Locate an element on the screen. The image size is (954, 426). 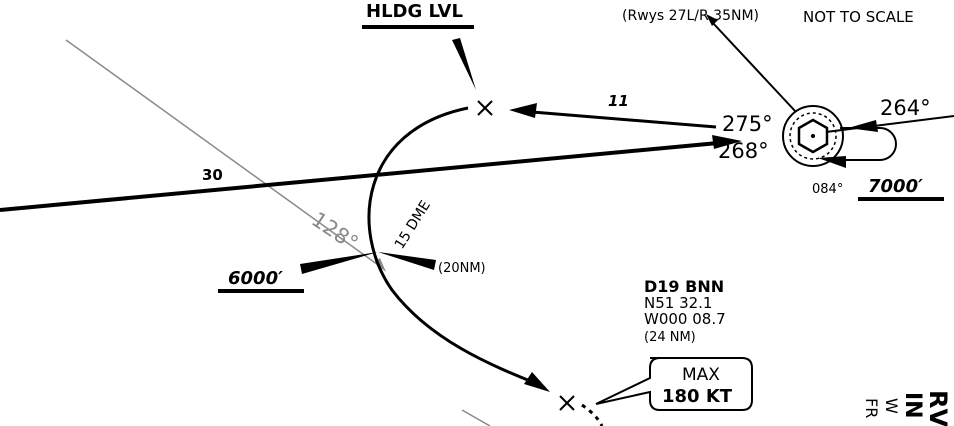
alt-6000-leader is located at coordinates (339, 263).